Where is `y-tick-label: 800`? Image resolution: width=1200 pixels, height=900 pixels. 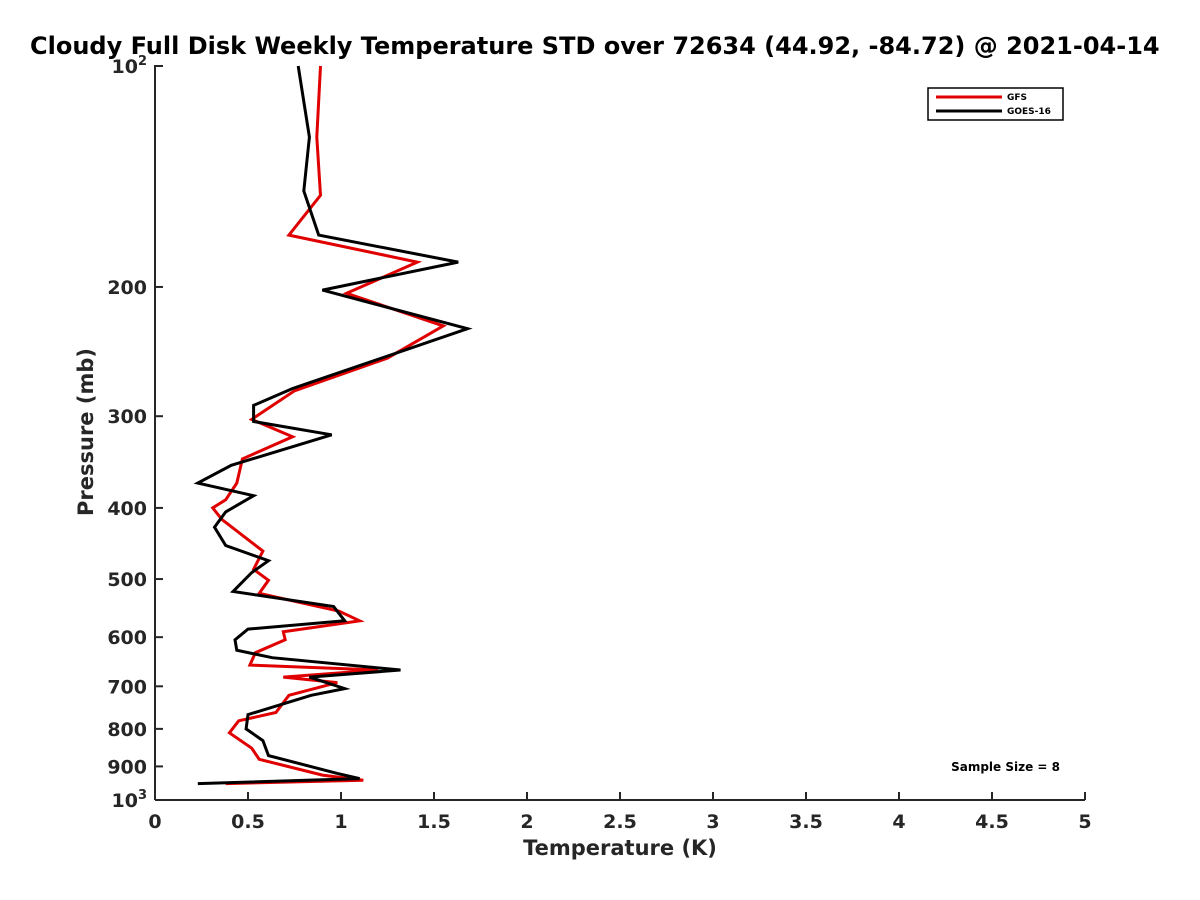
y-tick-label: 800 is located at coordinates (127, 730).